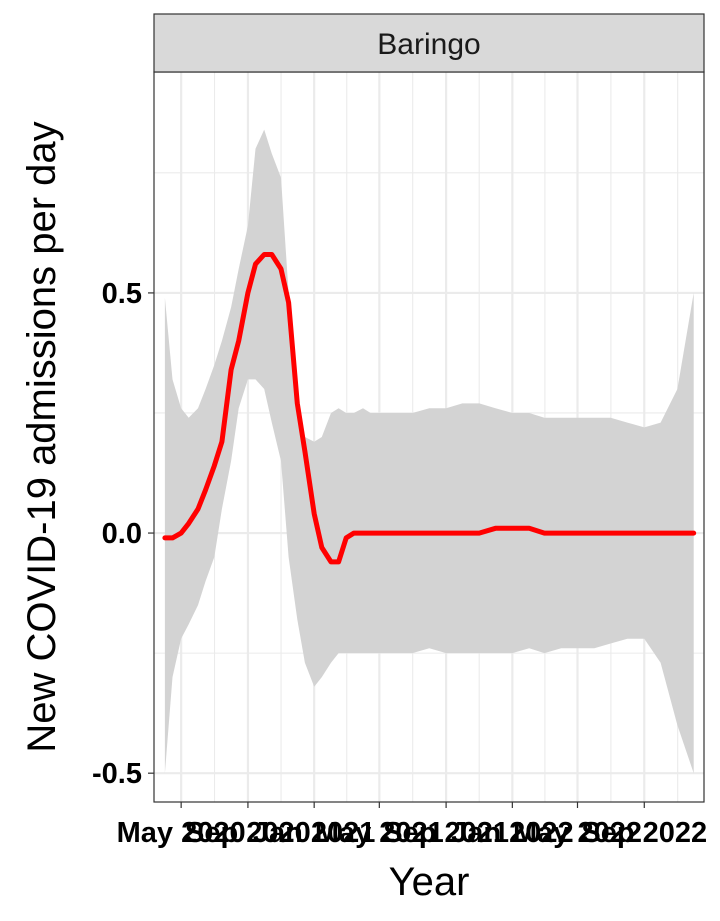 This screenshot has height=921, width=720. I want to click on facet-label: Baringo, so click(428, 44).